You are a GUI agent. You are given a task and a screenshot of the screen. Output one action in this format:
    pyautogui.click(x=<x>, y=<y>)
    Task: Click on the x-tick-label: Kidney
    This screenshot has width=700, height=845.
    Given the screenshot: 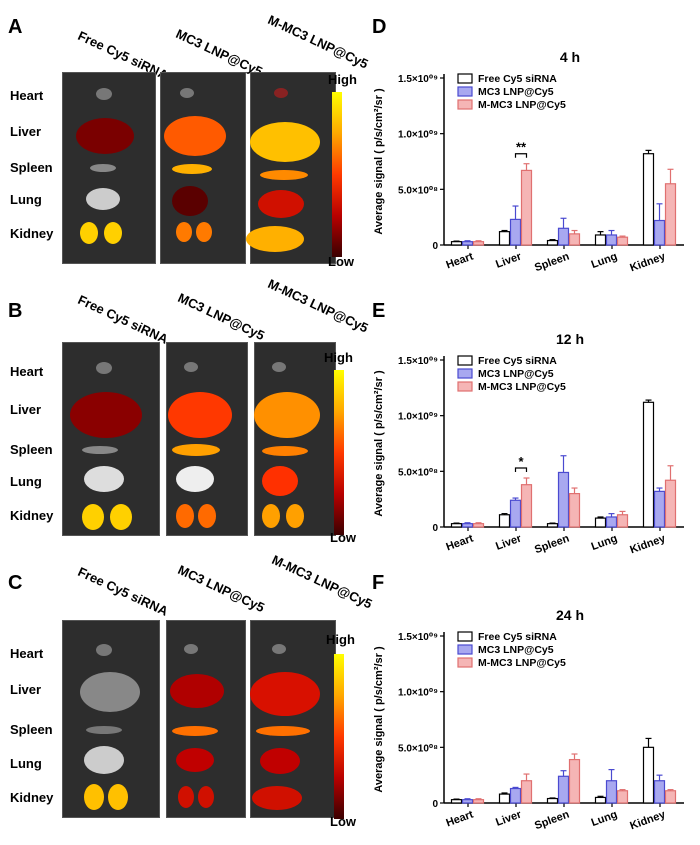 What is the action you would take?
    pyautogui.click(x=647, y=262)
    